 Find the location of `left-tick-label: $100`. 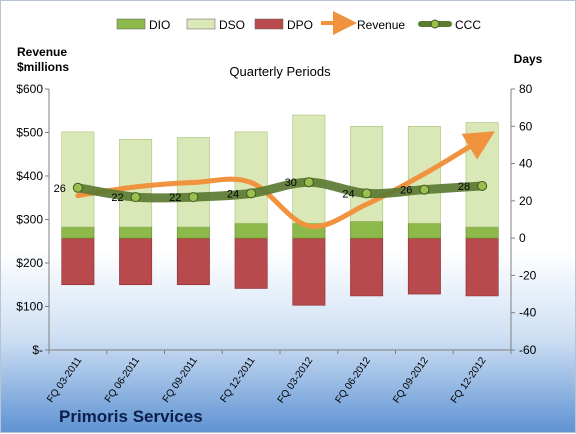

left-tick-label: $100 is located at coordinates (29, 307).